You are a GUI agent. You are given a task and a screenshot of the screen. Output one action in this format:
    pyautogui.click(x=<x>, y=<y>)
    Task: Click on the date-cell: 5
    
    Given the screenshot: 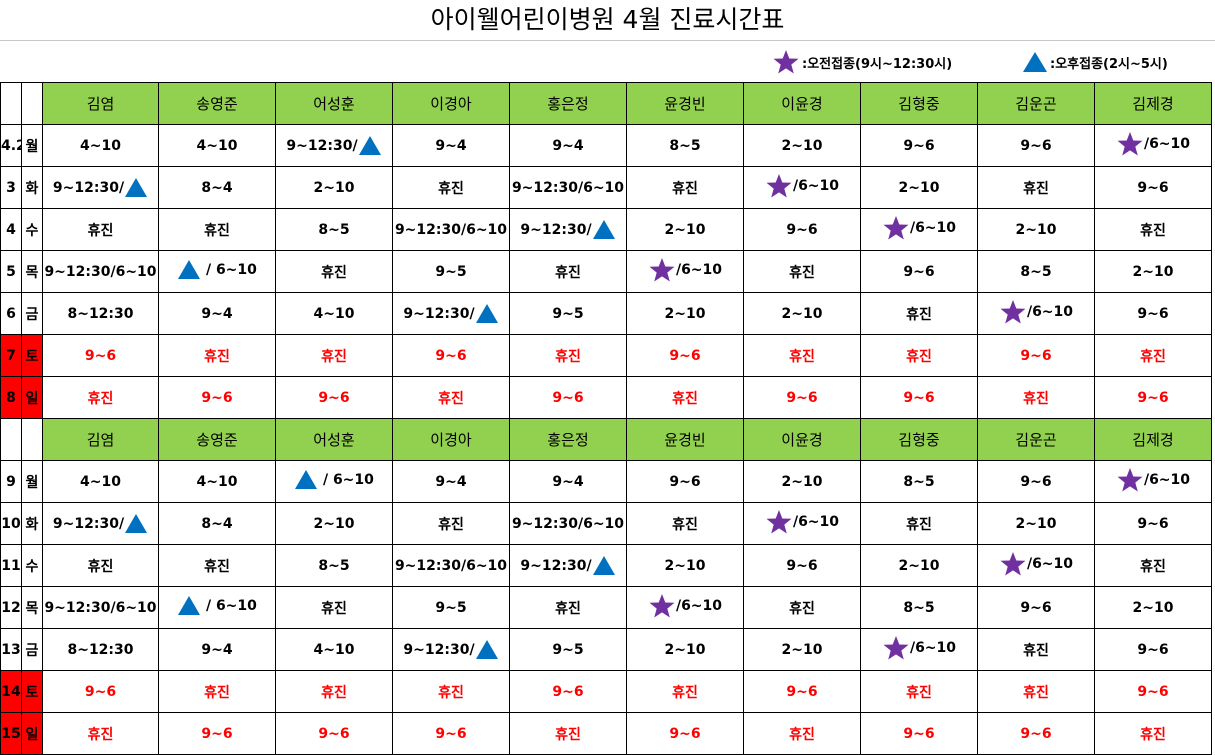 What is the action you would take?
    pyautogui.click(x=11, y=271)
    